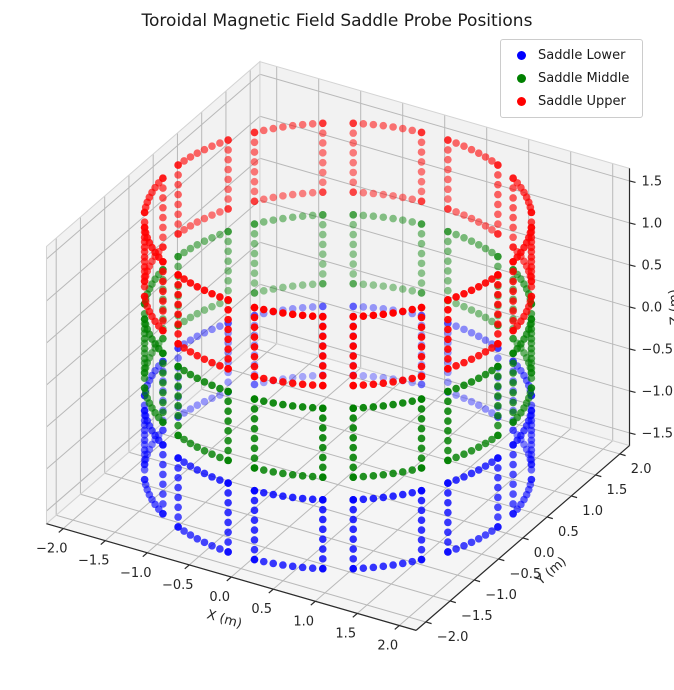  I want to click on legend-label-saddle-middle: Saddle Middle, so click(584, 78).